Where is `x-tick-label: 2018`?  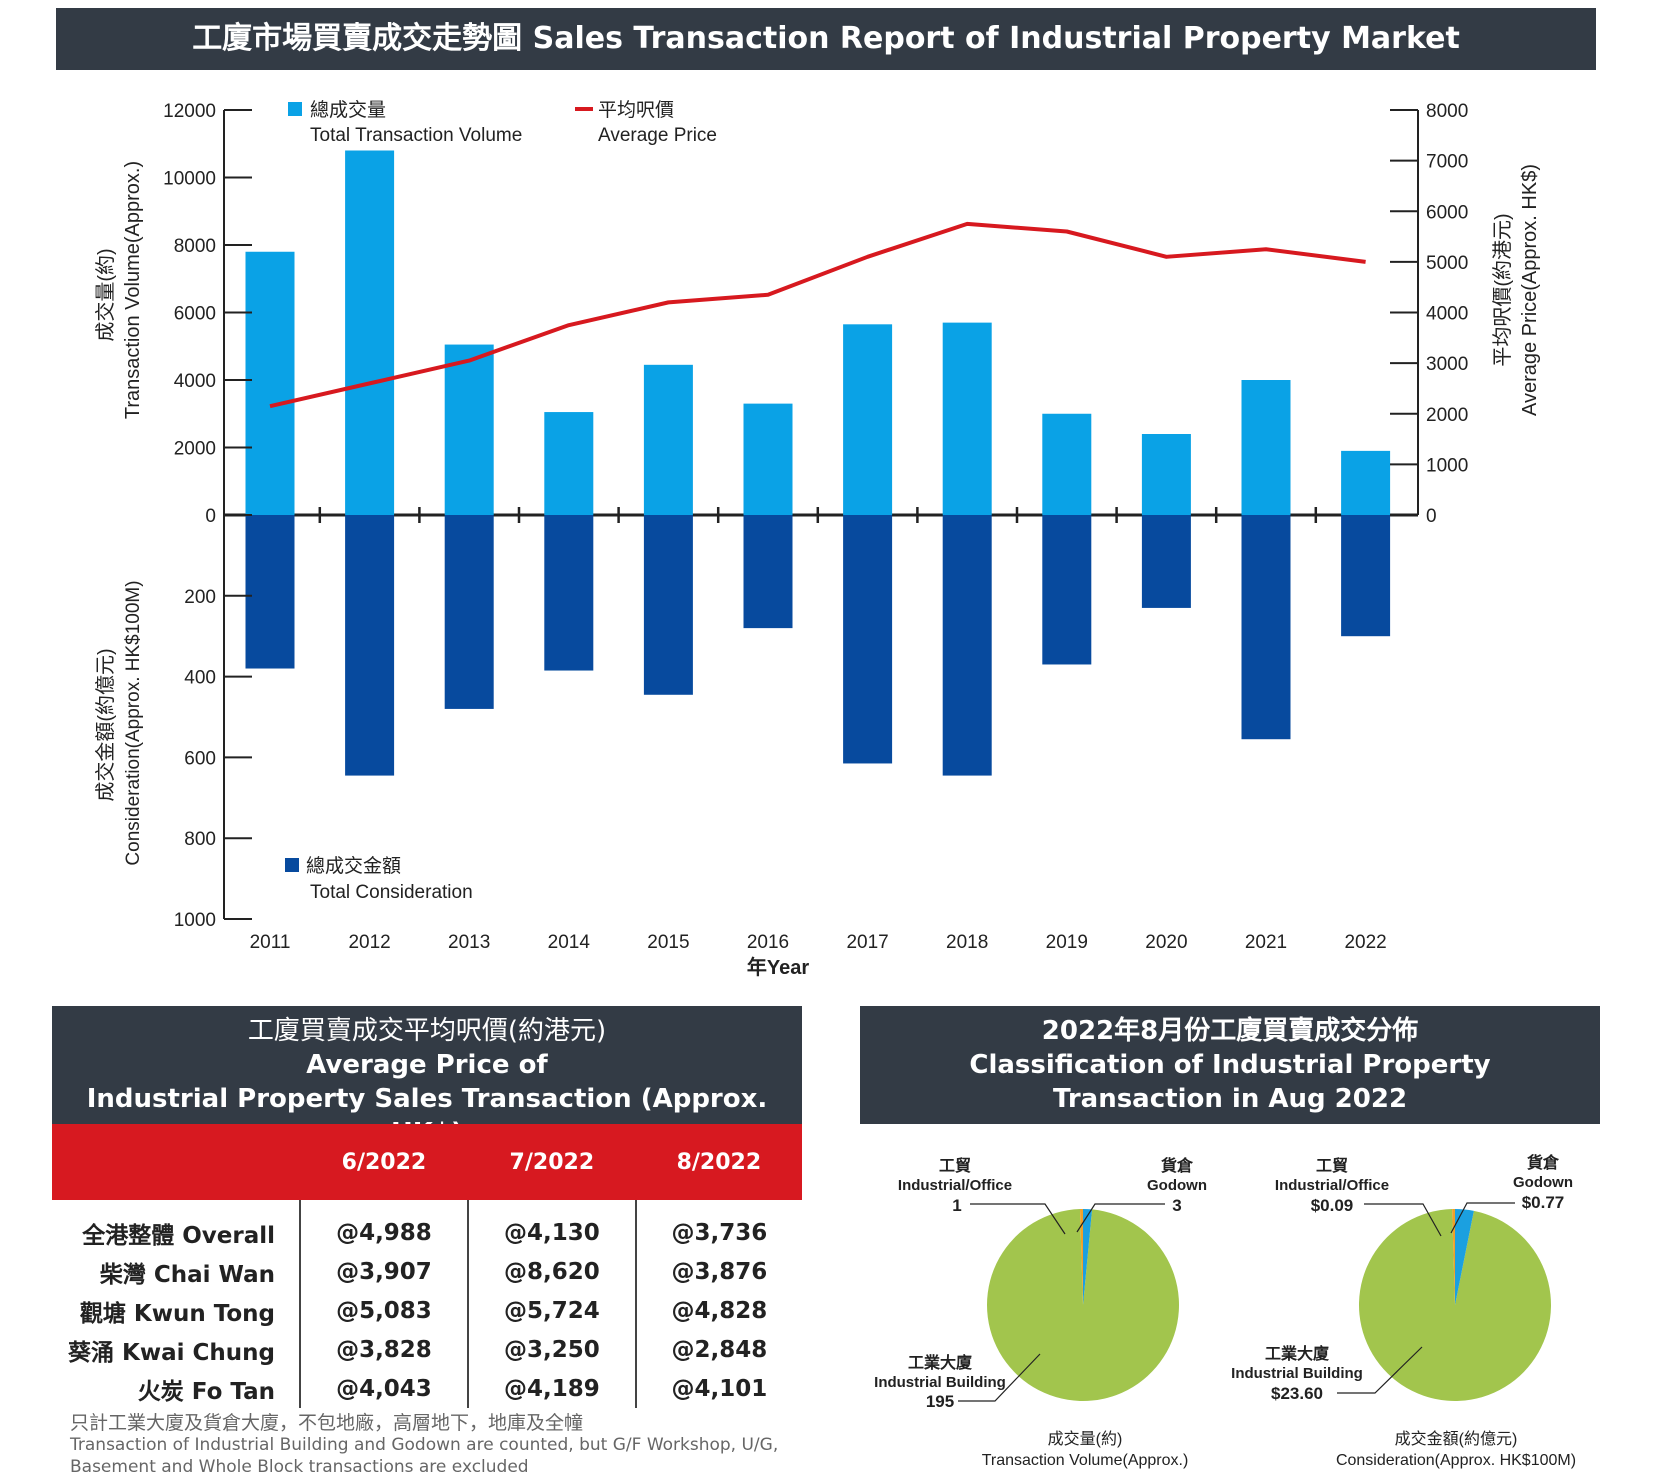
x-tick-label: 2018 is located at coordinates (967, 942).